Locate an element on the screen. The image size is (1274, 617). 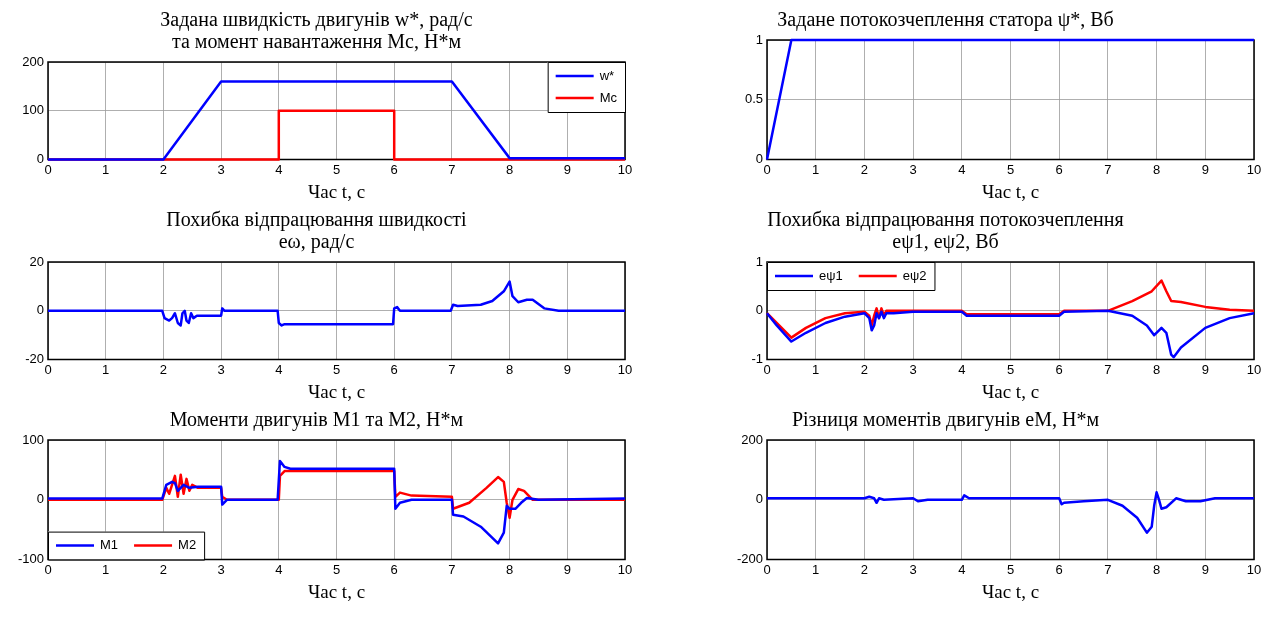
y-tick-label: -100 is located at coordinates (30, 559).